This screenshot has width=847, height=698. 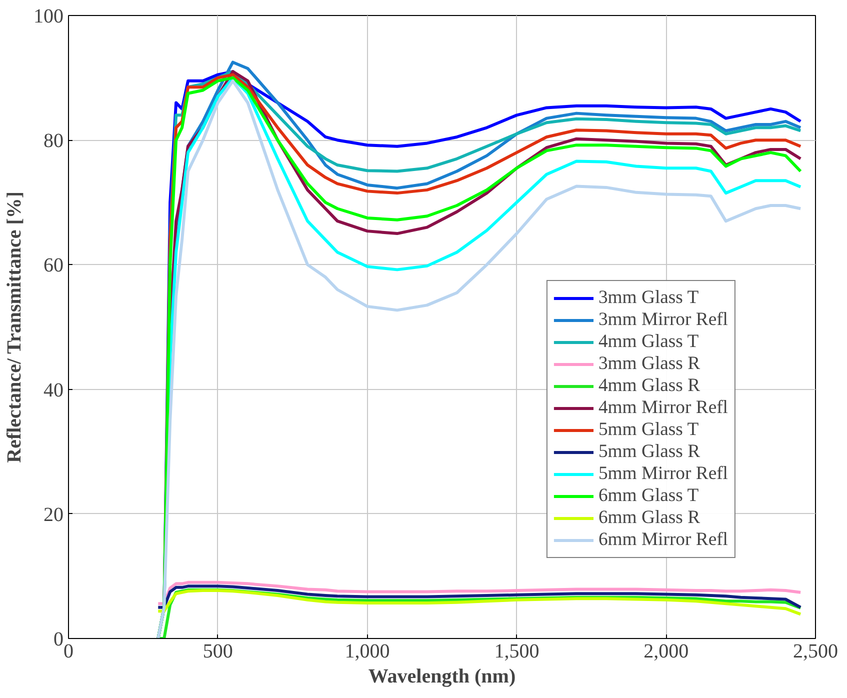 What do you see at coordinates (649, 364) in the screenshot?
I see `legend-label: 3mm Glass R` at bounding box center [649, 364].